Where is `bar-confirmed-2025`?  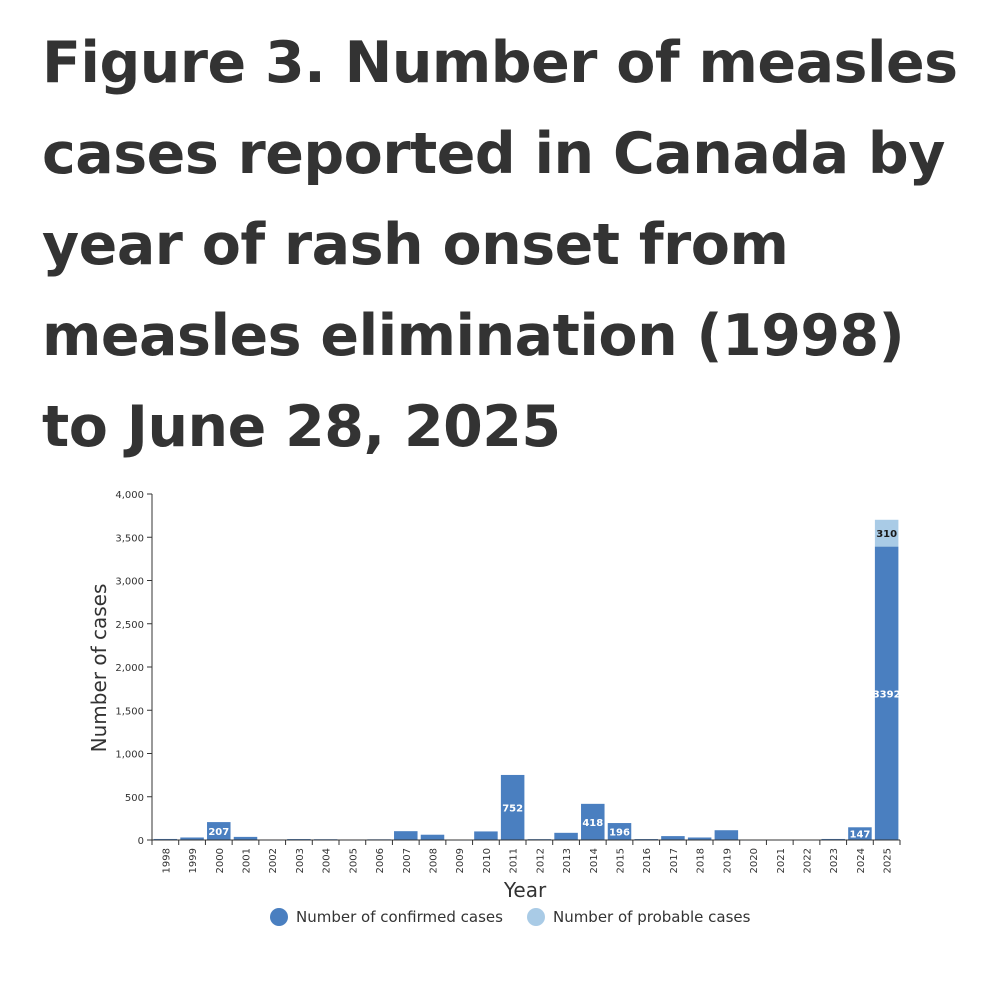
bar-confirmed-2025 is located at coordinates (886, 693).